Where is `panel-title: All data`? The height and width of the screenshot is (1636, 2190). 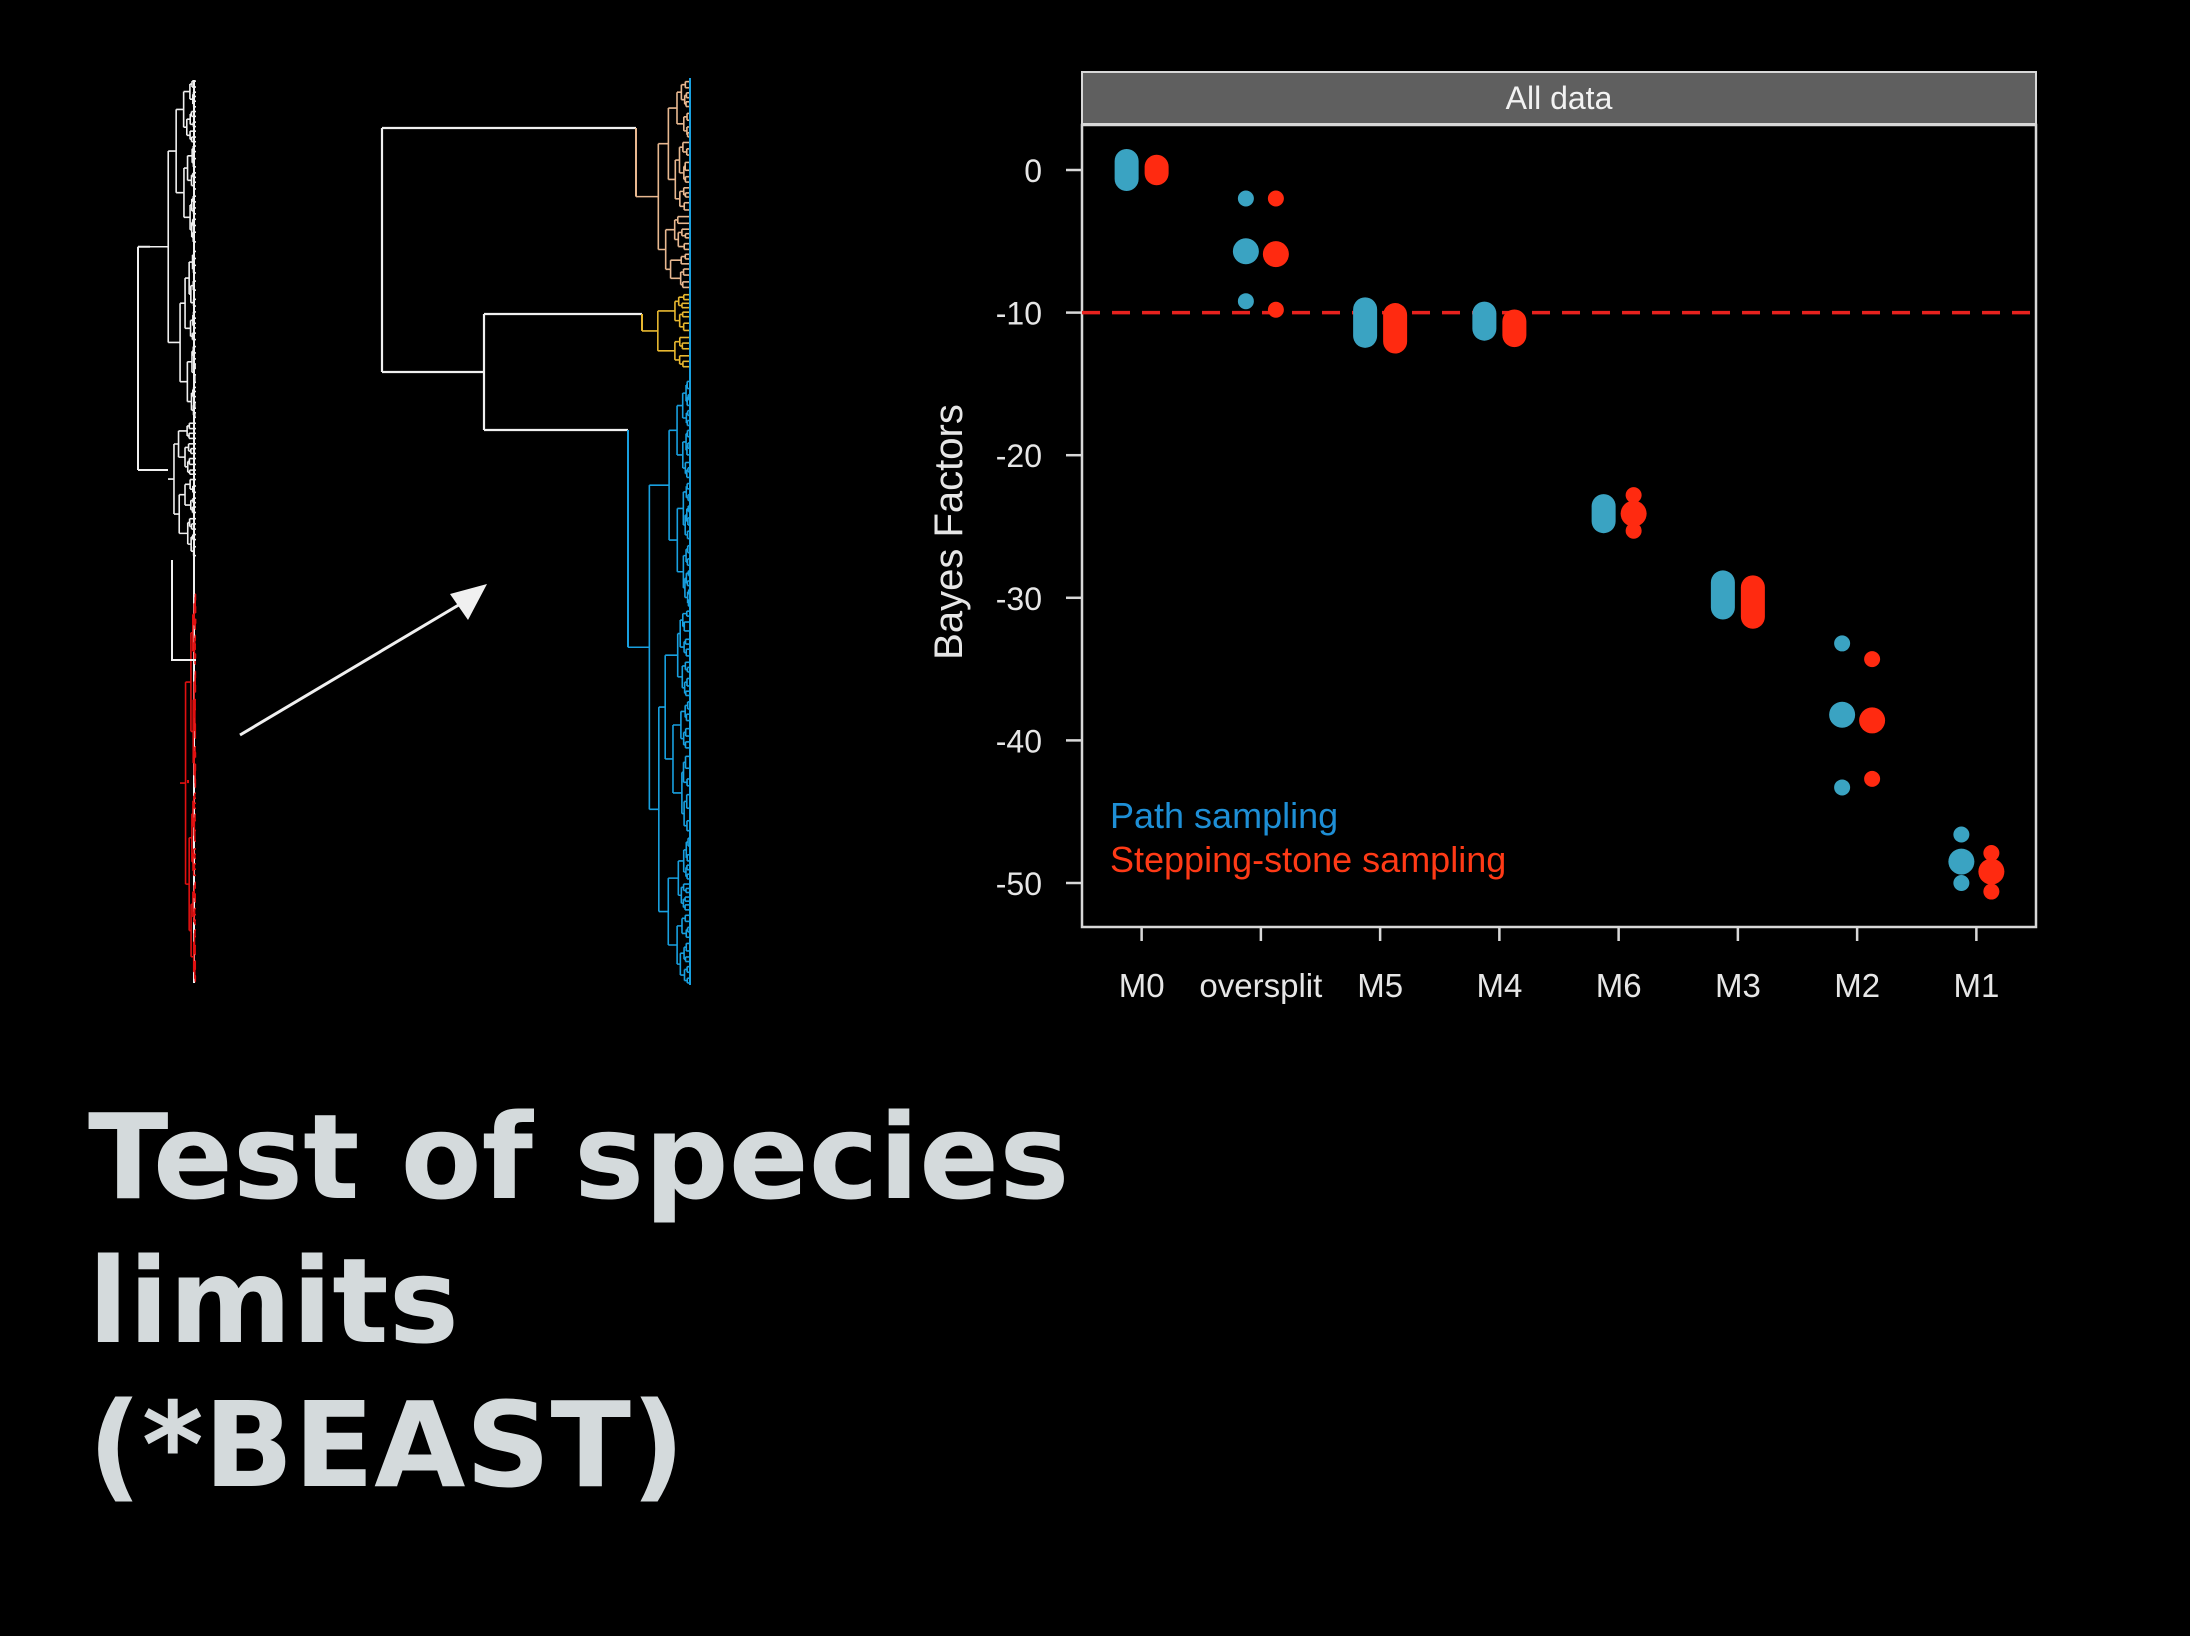
panel-title: All data is located at coordinates (1559, 98).